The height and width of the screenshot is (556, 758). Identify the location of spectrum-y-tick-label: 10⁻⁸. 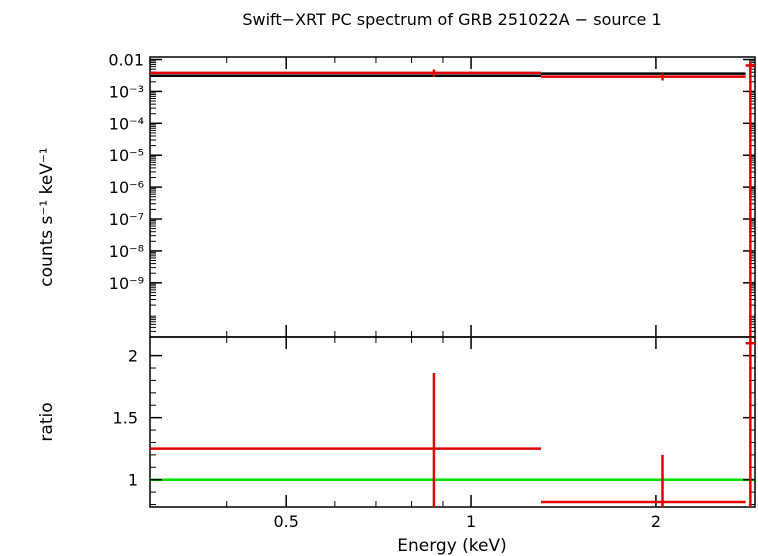
(126, 251).